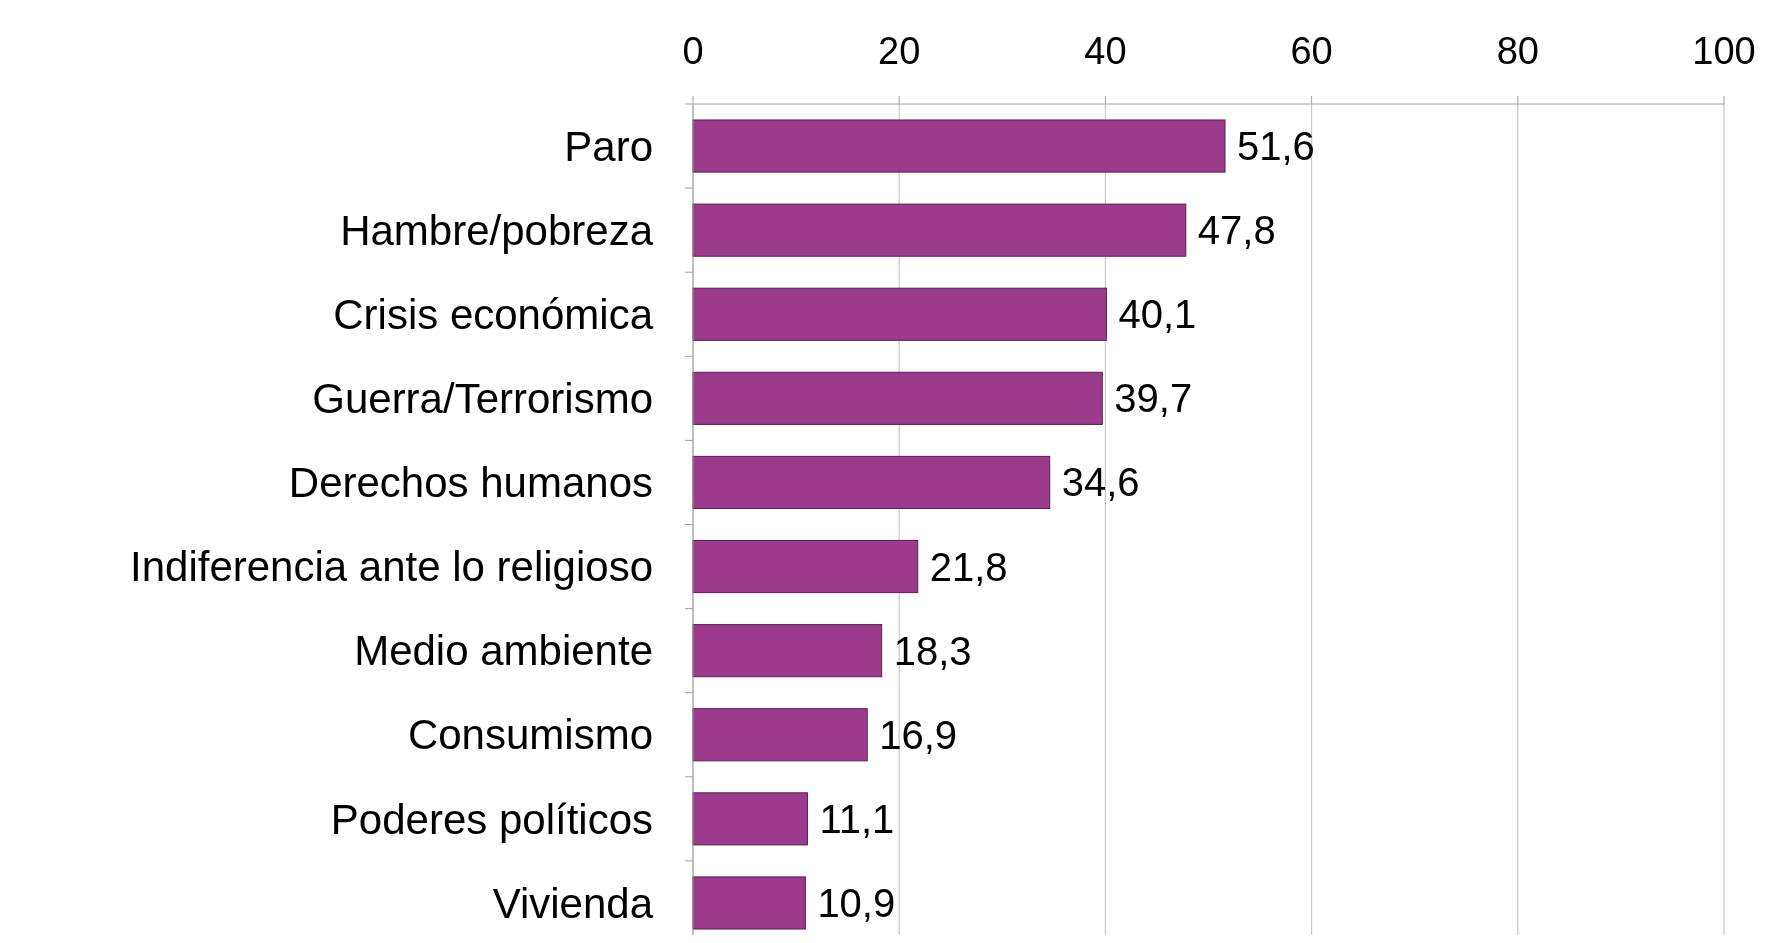  Describe the element at coordinates (1311, 51) in the screenshot. I see `x-tick-label: 60` at that location.